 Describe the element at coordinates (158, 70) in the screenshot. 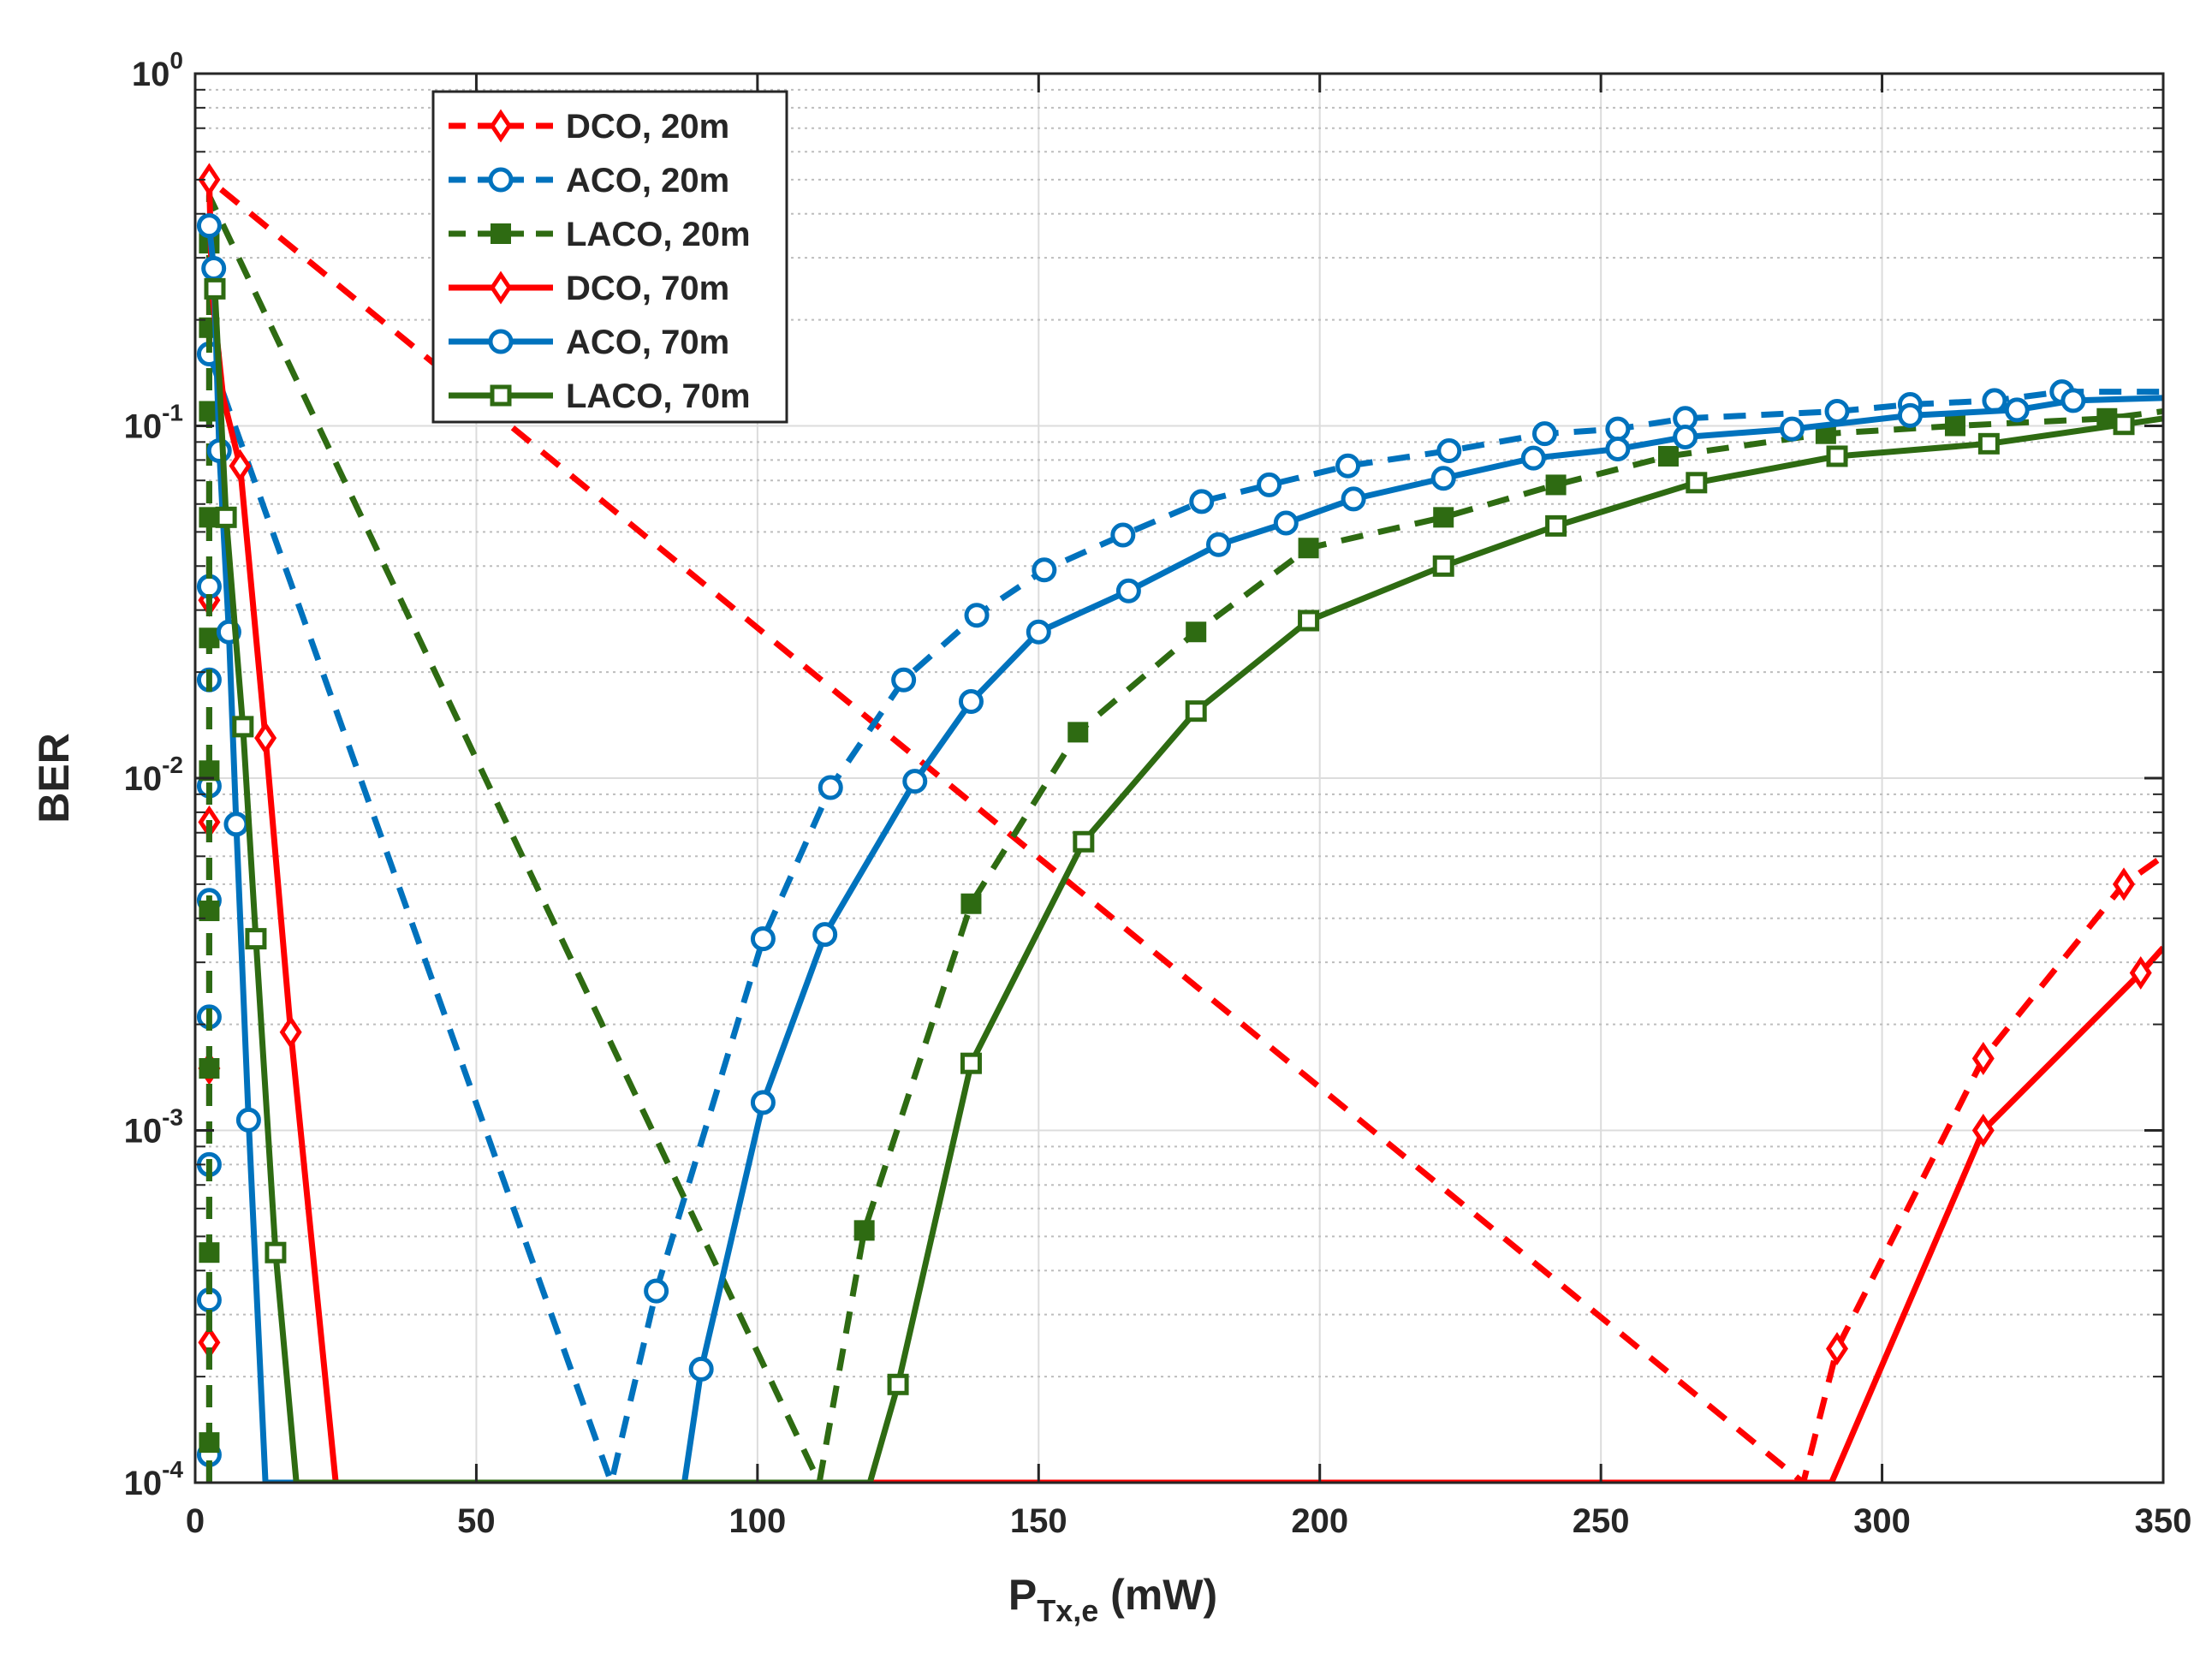

I see `y-tick-label: 10⁰` at that location.